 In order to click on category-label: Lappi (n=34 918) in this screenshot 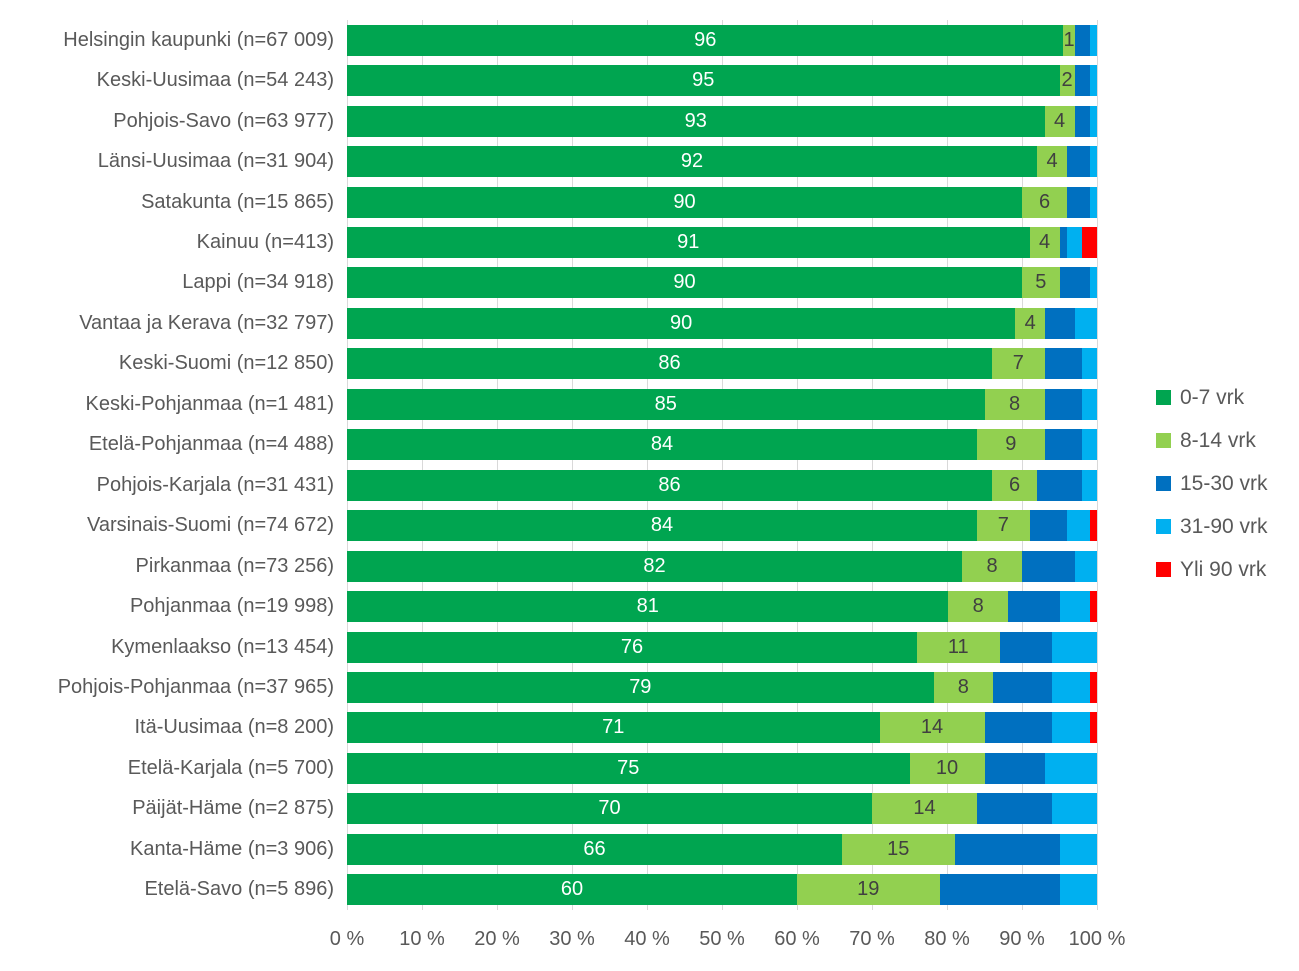, I will do `click(258, 282)`.